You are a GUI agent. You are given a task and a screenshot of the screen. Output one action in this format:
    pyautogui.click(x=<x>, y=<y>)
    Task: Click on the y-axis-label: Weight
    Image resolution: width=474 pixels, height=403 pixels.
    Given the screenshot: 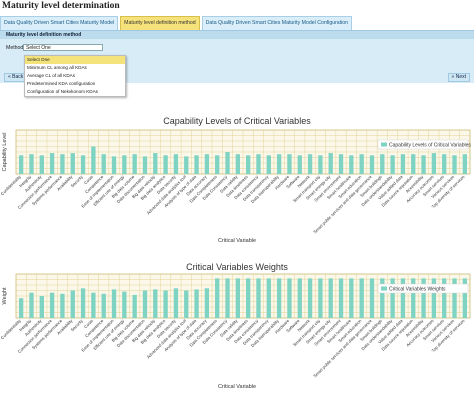 What is the action you would take?
    pyautogui.click(x=5, y=295)
    